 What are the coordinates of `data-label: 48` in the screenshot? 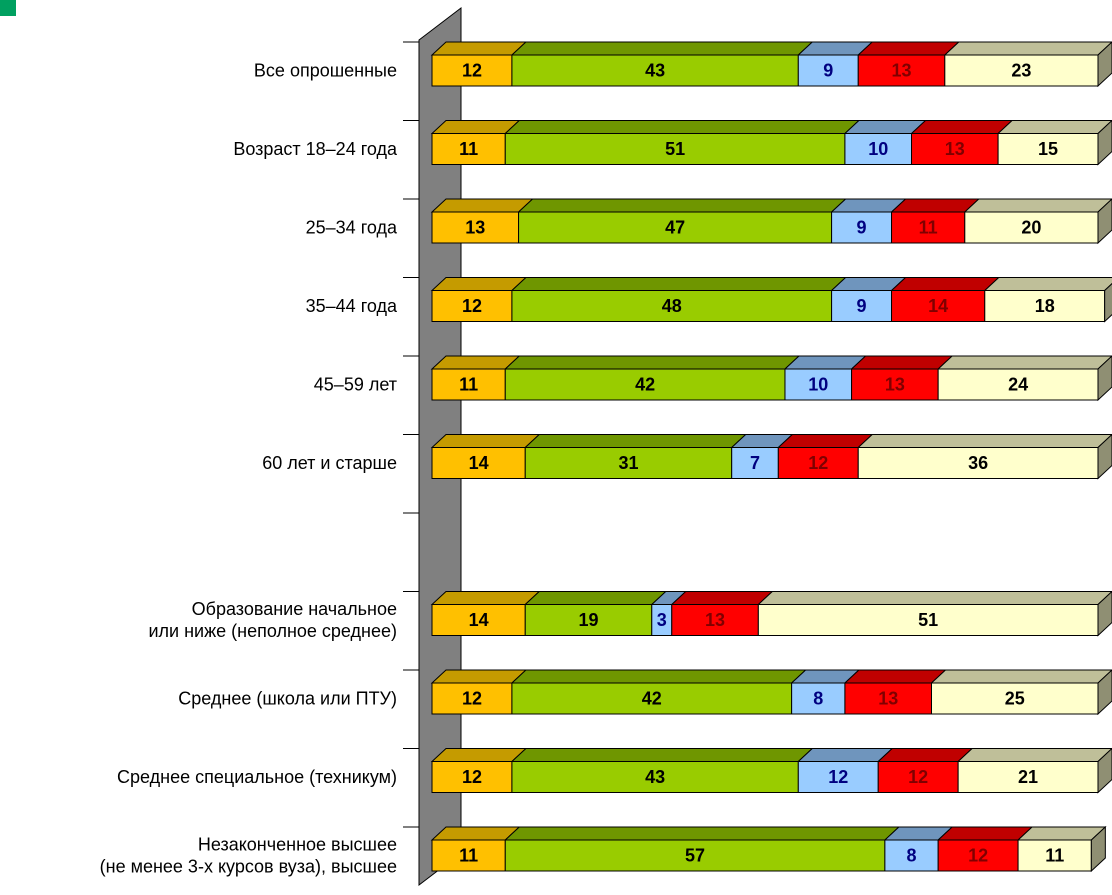 It's located at (672, 306).